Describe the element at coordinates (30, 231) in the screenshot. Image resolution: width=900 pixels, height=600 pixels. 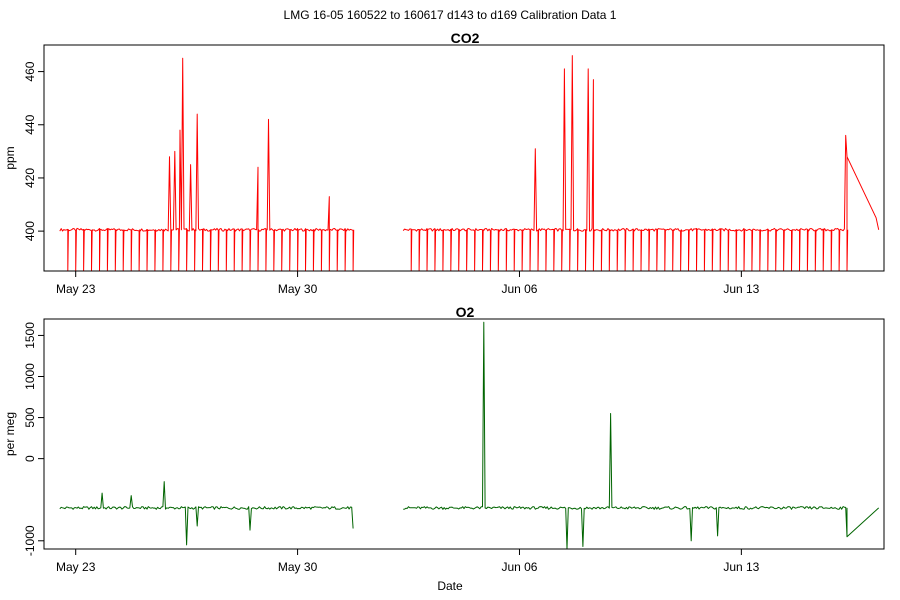
I see `y-tick-label: 400` at that location.